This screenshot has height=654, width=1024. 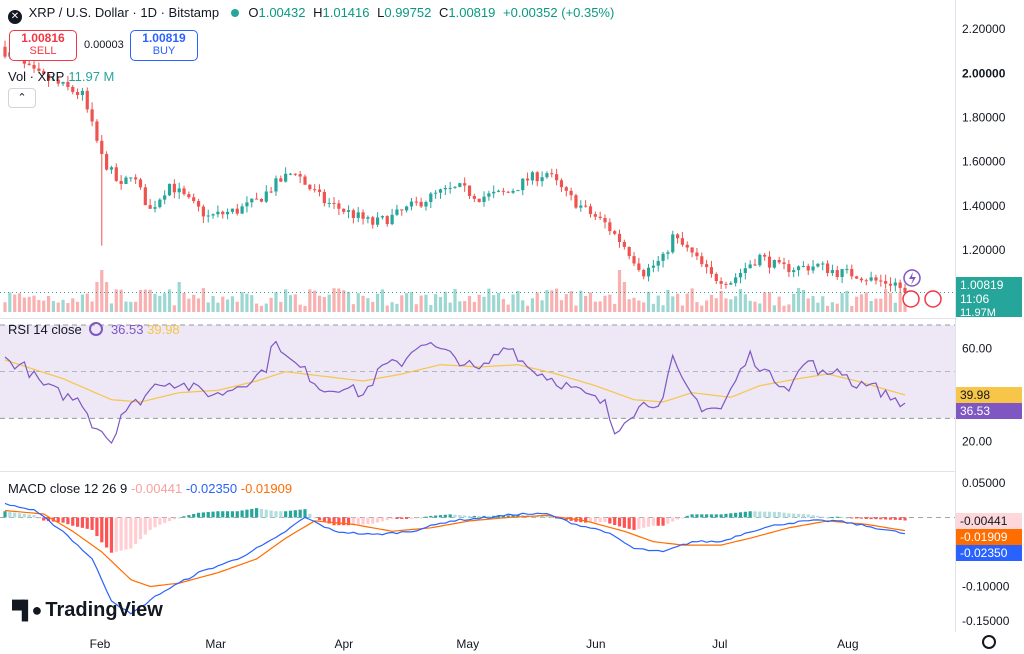 I want to click on high-label: H, so click(x=318, y=12).